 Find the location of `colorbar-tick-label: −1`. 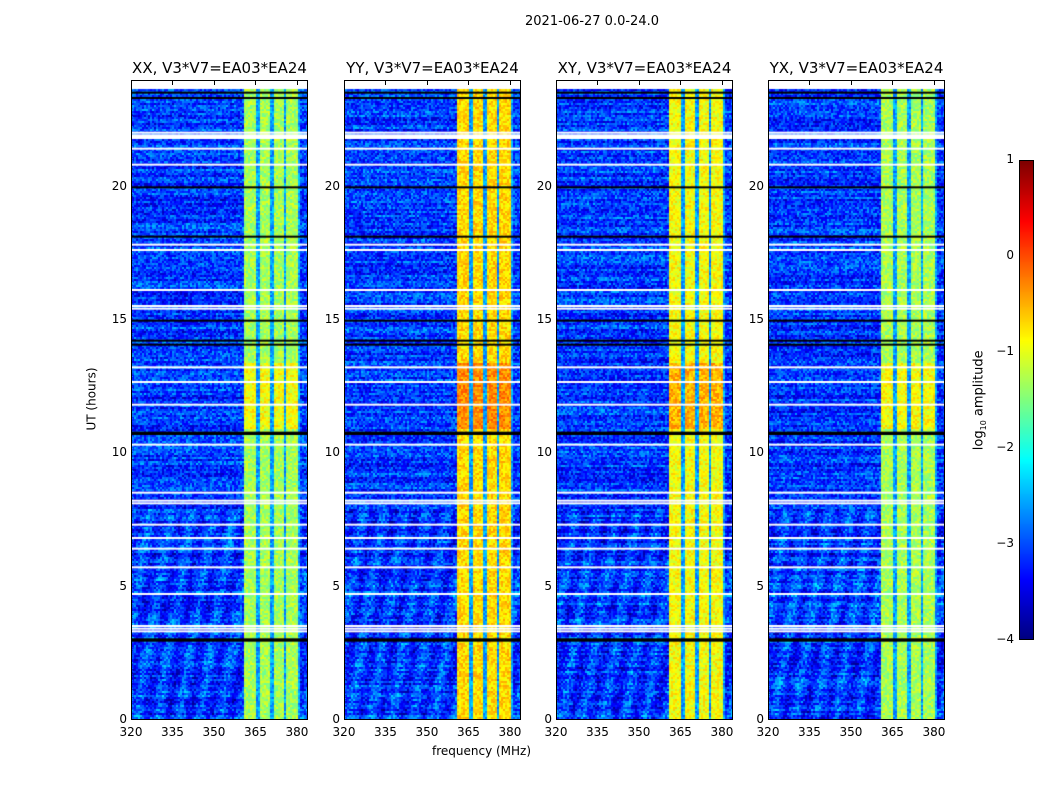

colorbar-tick-label: −1 is located at coordinates (1005, 351).